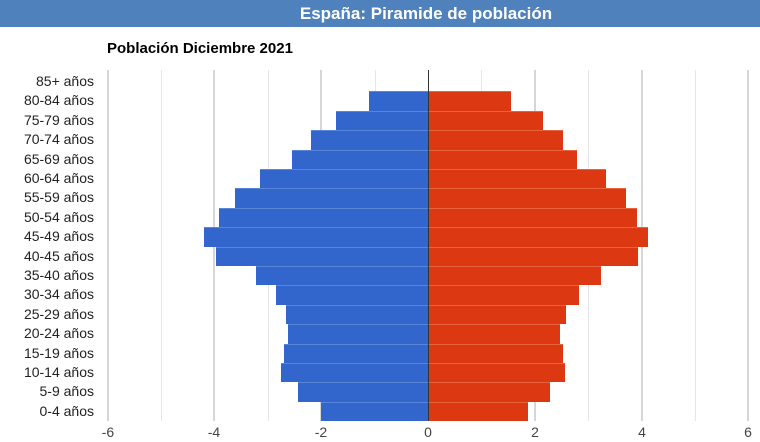 This screenshot has height=442, width=760. I want to click on y-axis-label: 15-19 años, so click(58, 353).